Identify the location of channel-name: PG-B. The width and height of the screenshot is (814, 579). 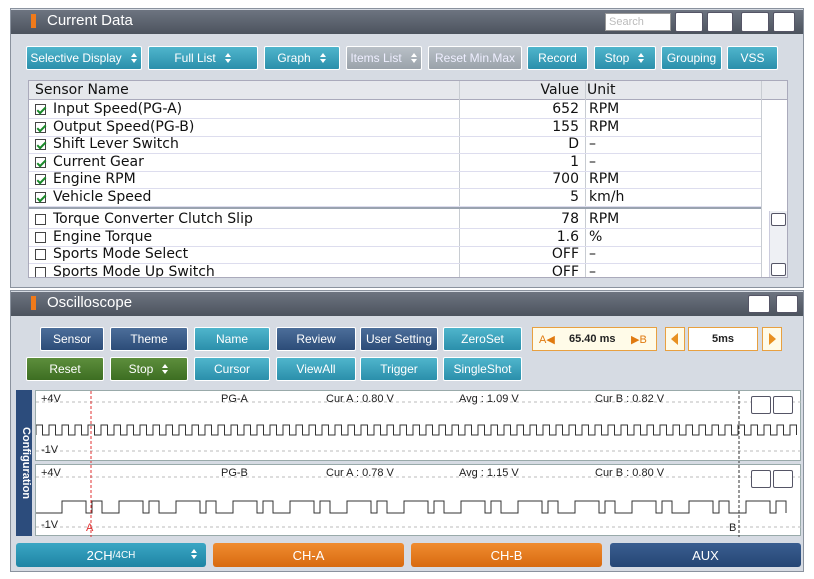
(234, 473).